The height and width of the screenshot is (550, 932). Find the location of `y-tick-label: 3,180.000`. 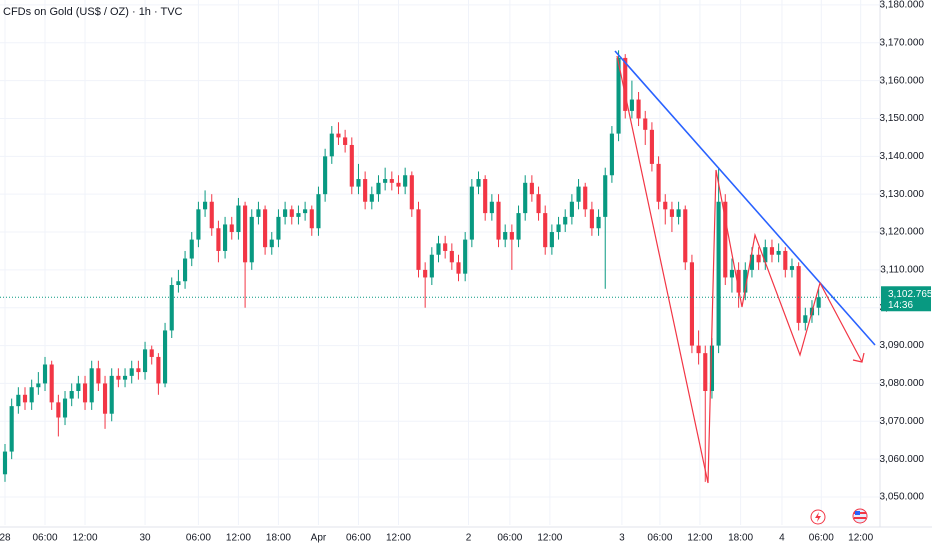

y-tick-label: 3,180.000 is located at coordinates (902, 5).